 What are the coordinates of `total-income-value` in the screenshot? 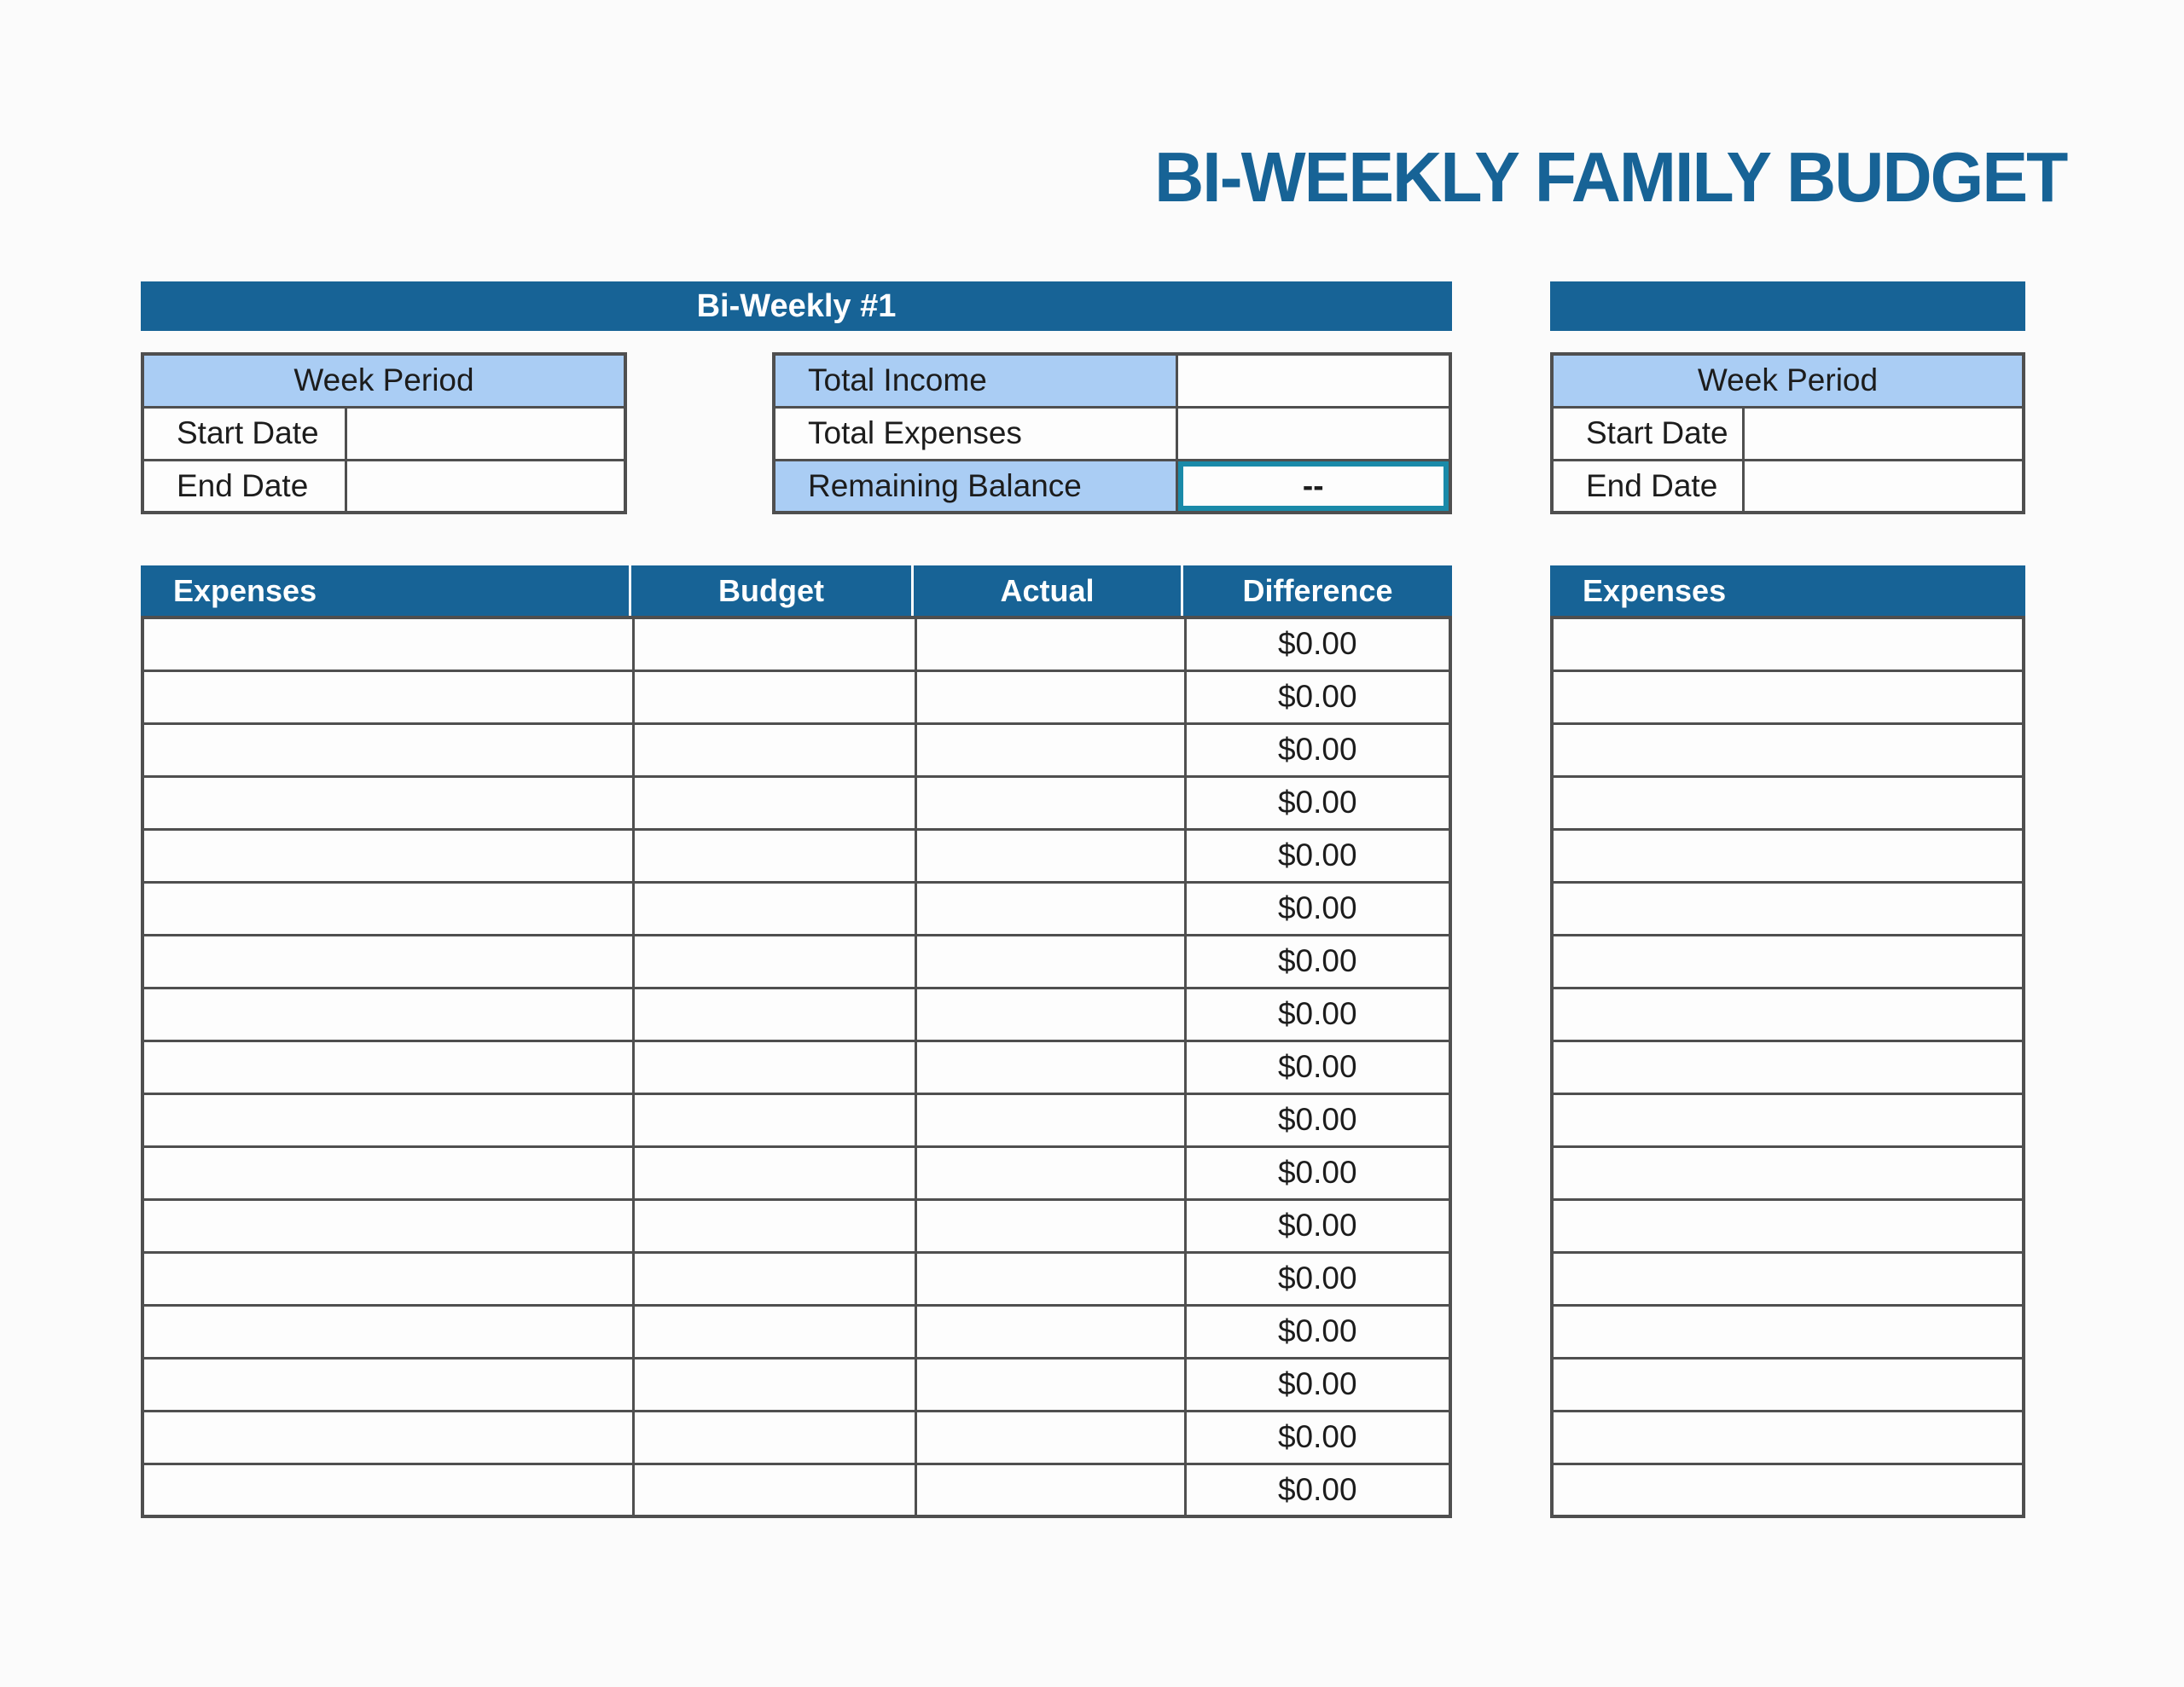 It's located at (1314, 380).